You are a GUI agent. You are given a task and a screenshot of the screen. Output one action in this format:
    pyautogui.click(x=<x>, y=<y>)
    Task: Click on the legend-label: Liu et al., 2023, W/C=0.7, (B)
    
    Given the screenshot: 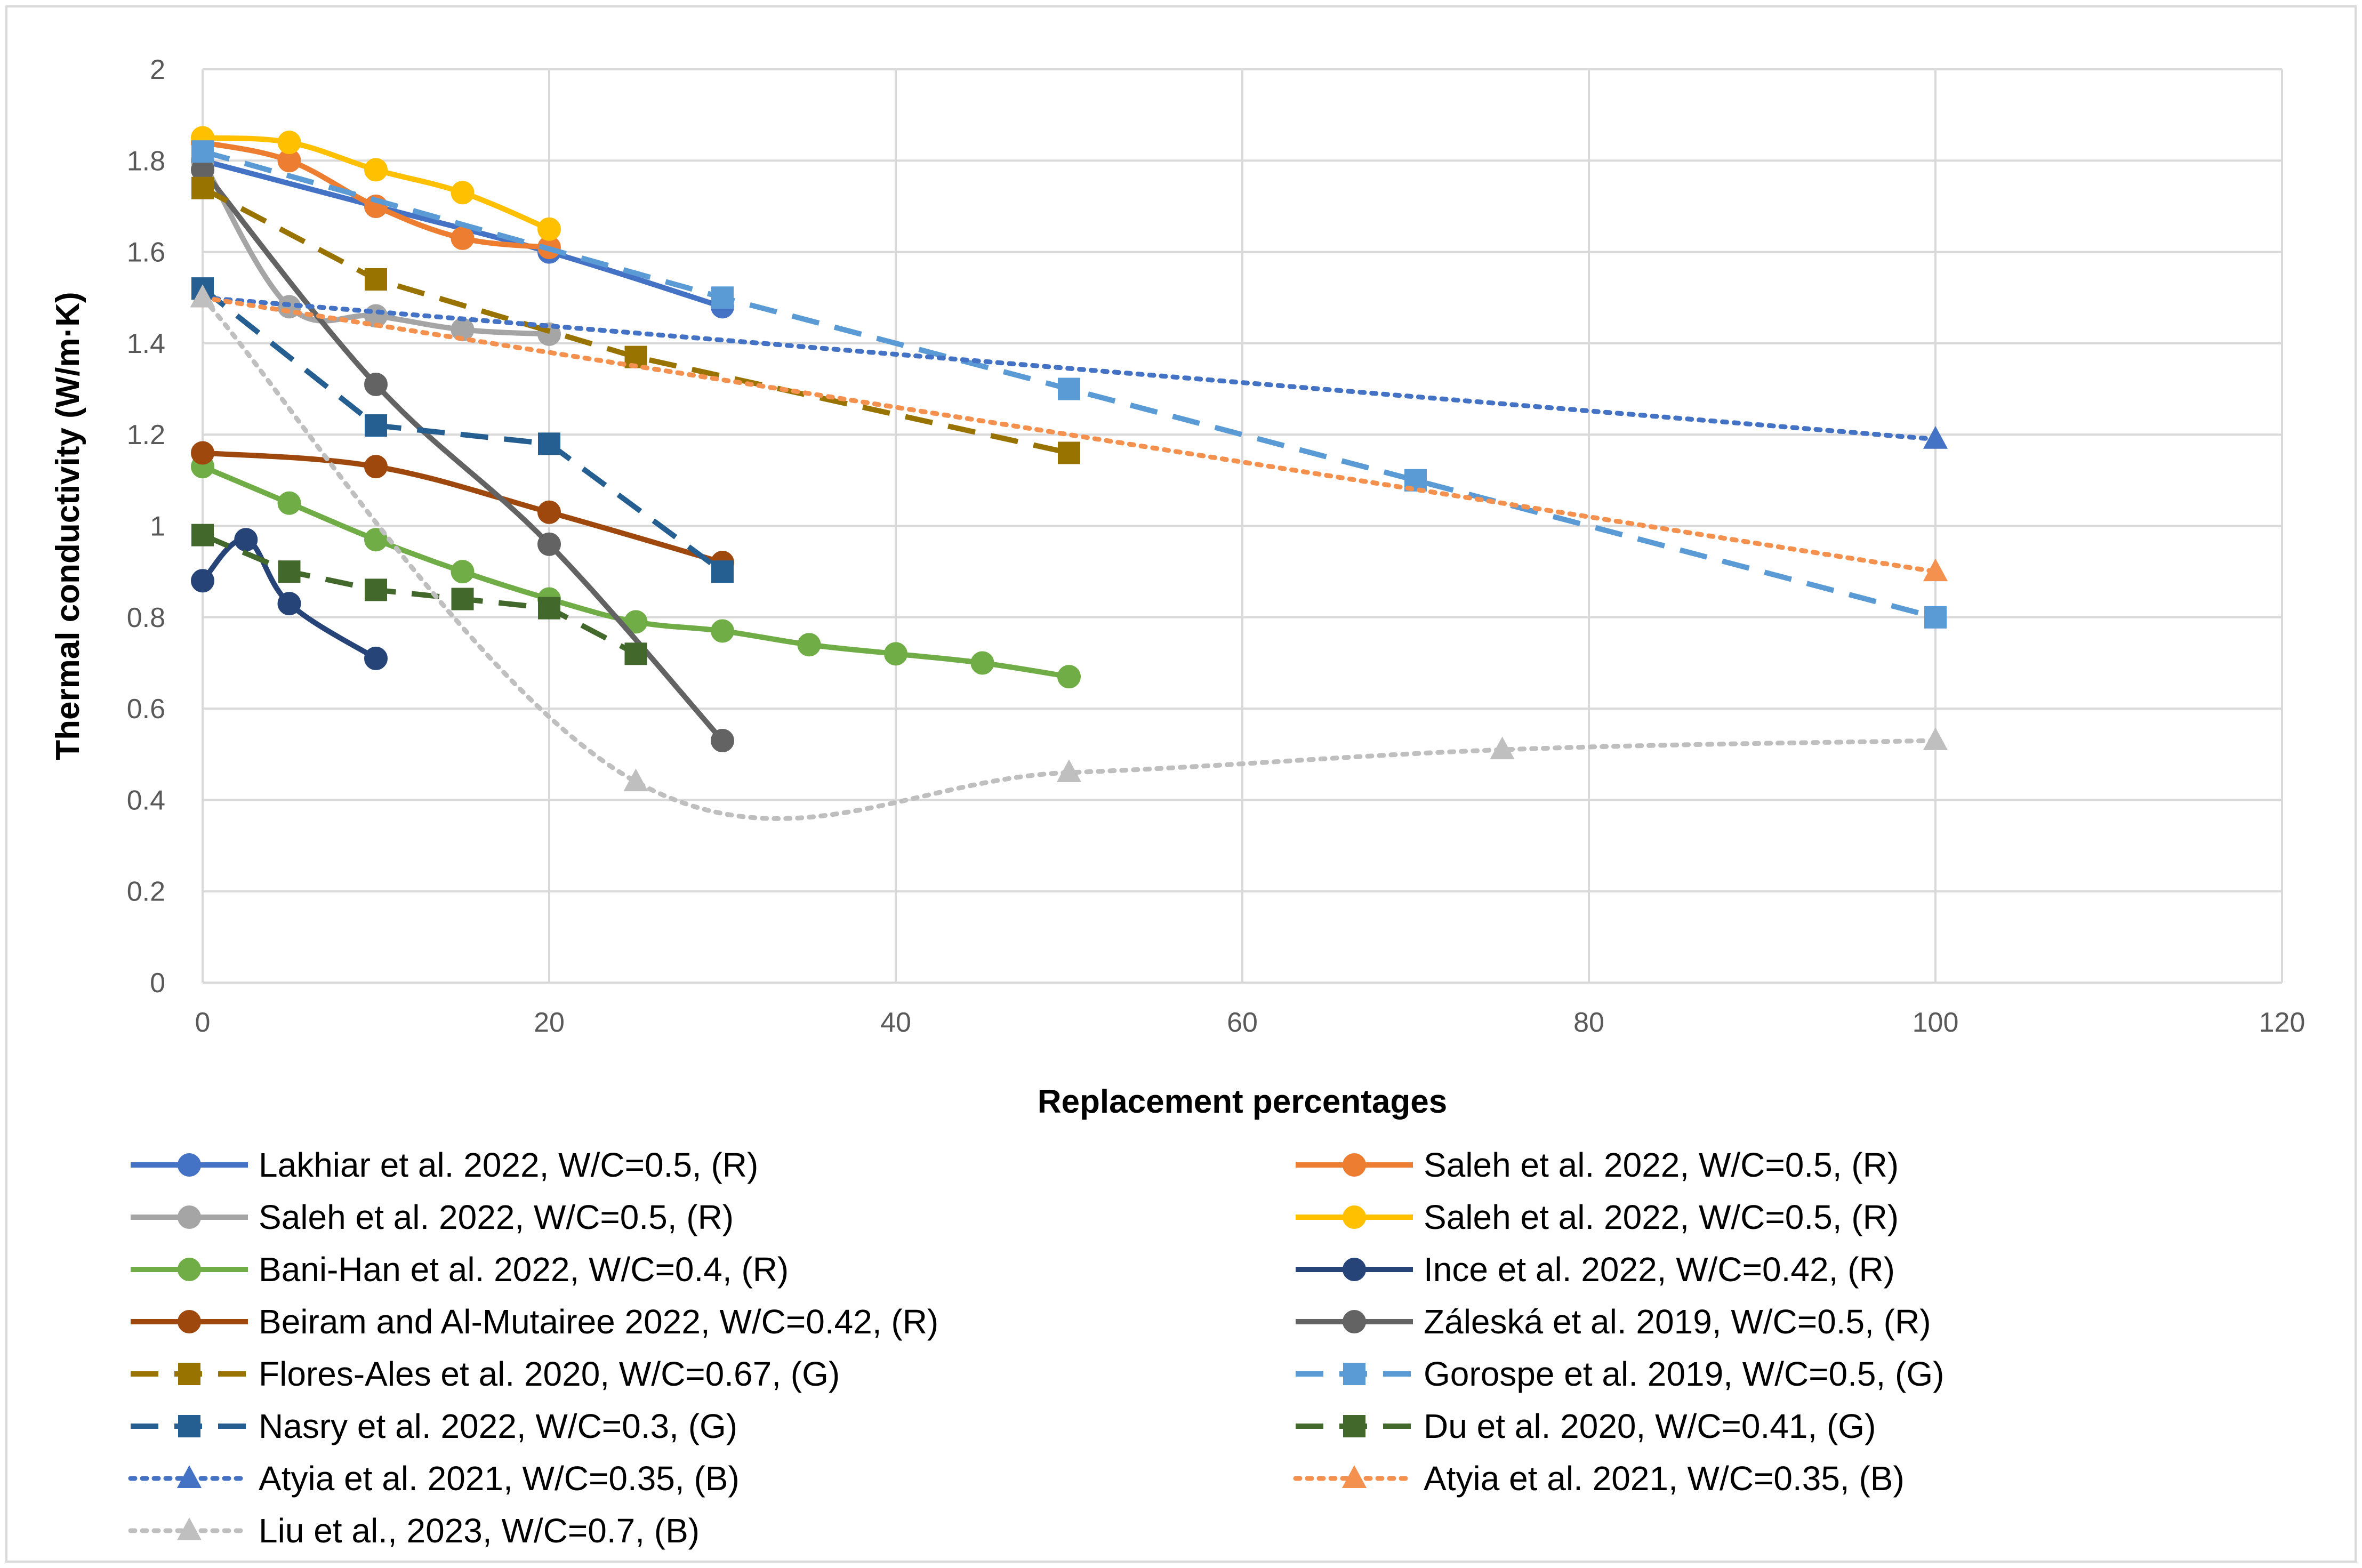 What is the action you would take?
    pyautogui.click(x=479, y=1530)
    